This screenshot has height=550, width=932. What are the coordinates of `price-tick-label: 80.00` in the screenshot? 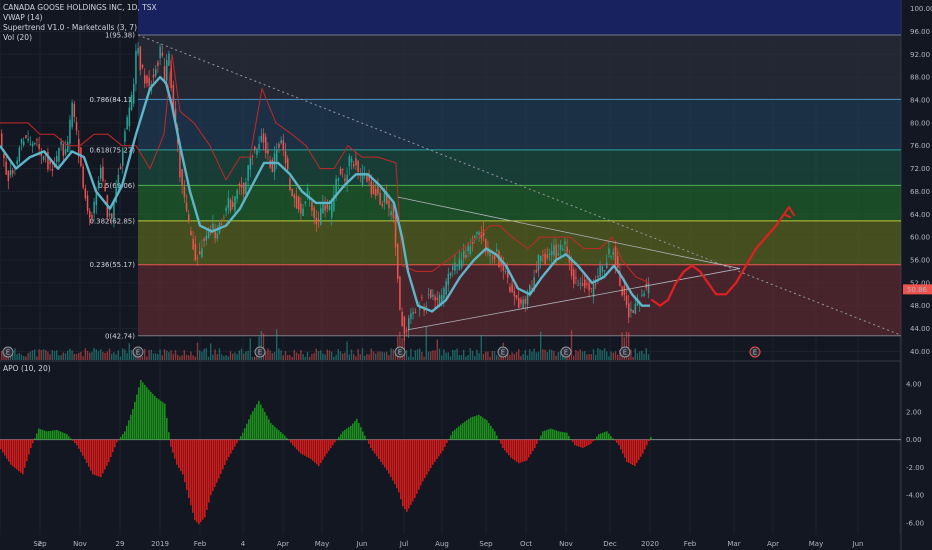 It's located at (920, 123).